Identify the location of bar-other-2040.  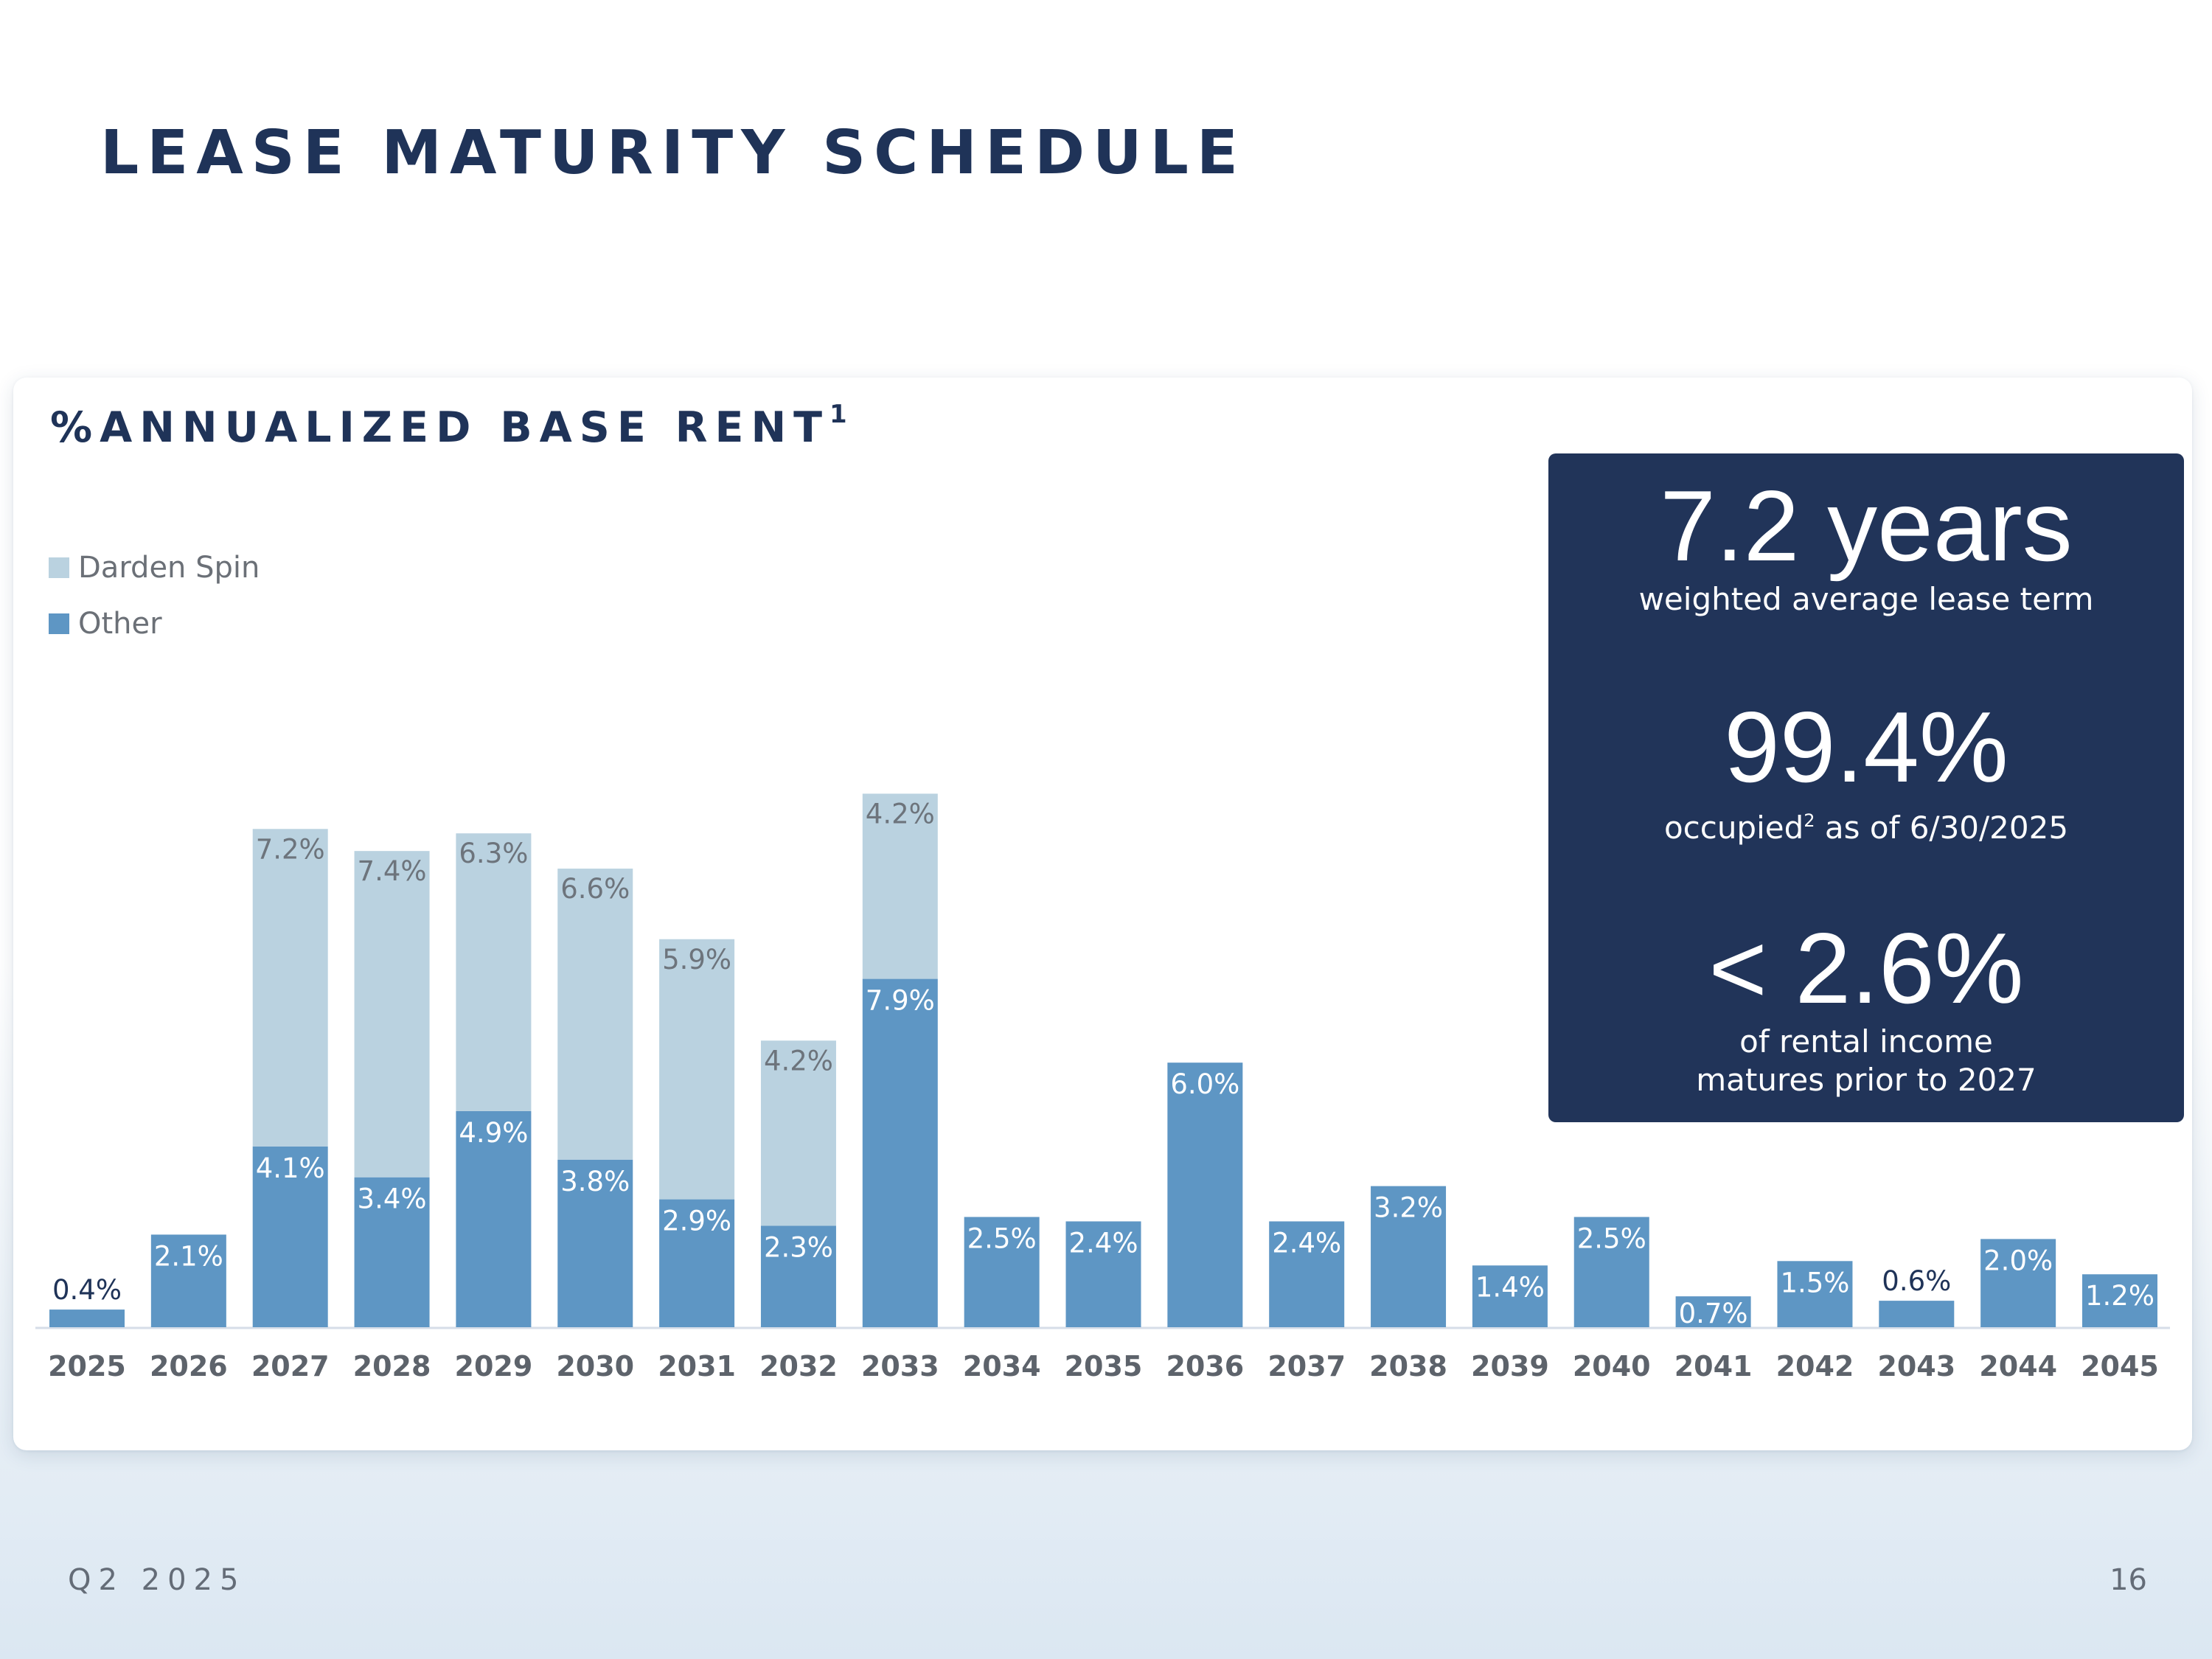
(1611, 1272).